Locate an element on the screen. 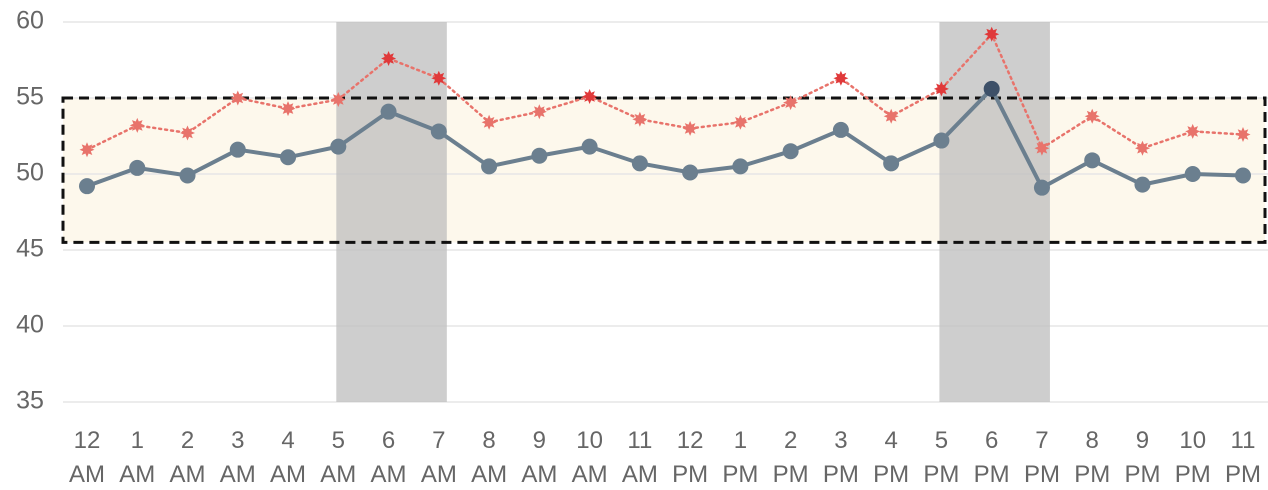 This screenshot has width=1268, height=490. x-tick-label: 10 AM is located at coordinates (589, 457).